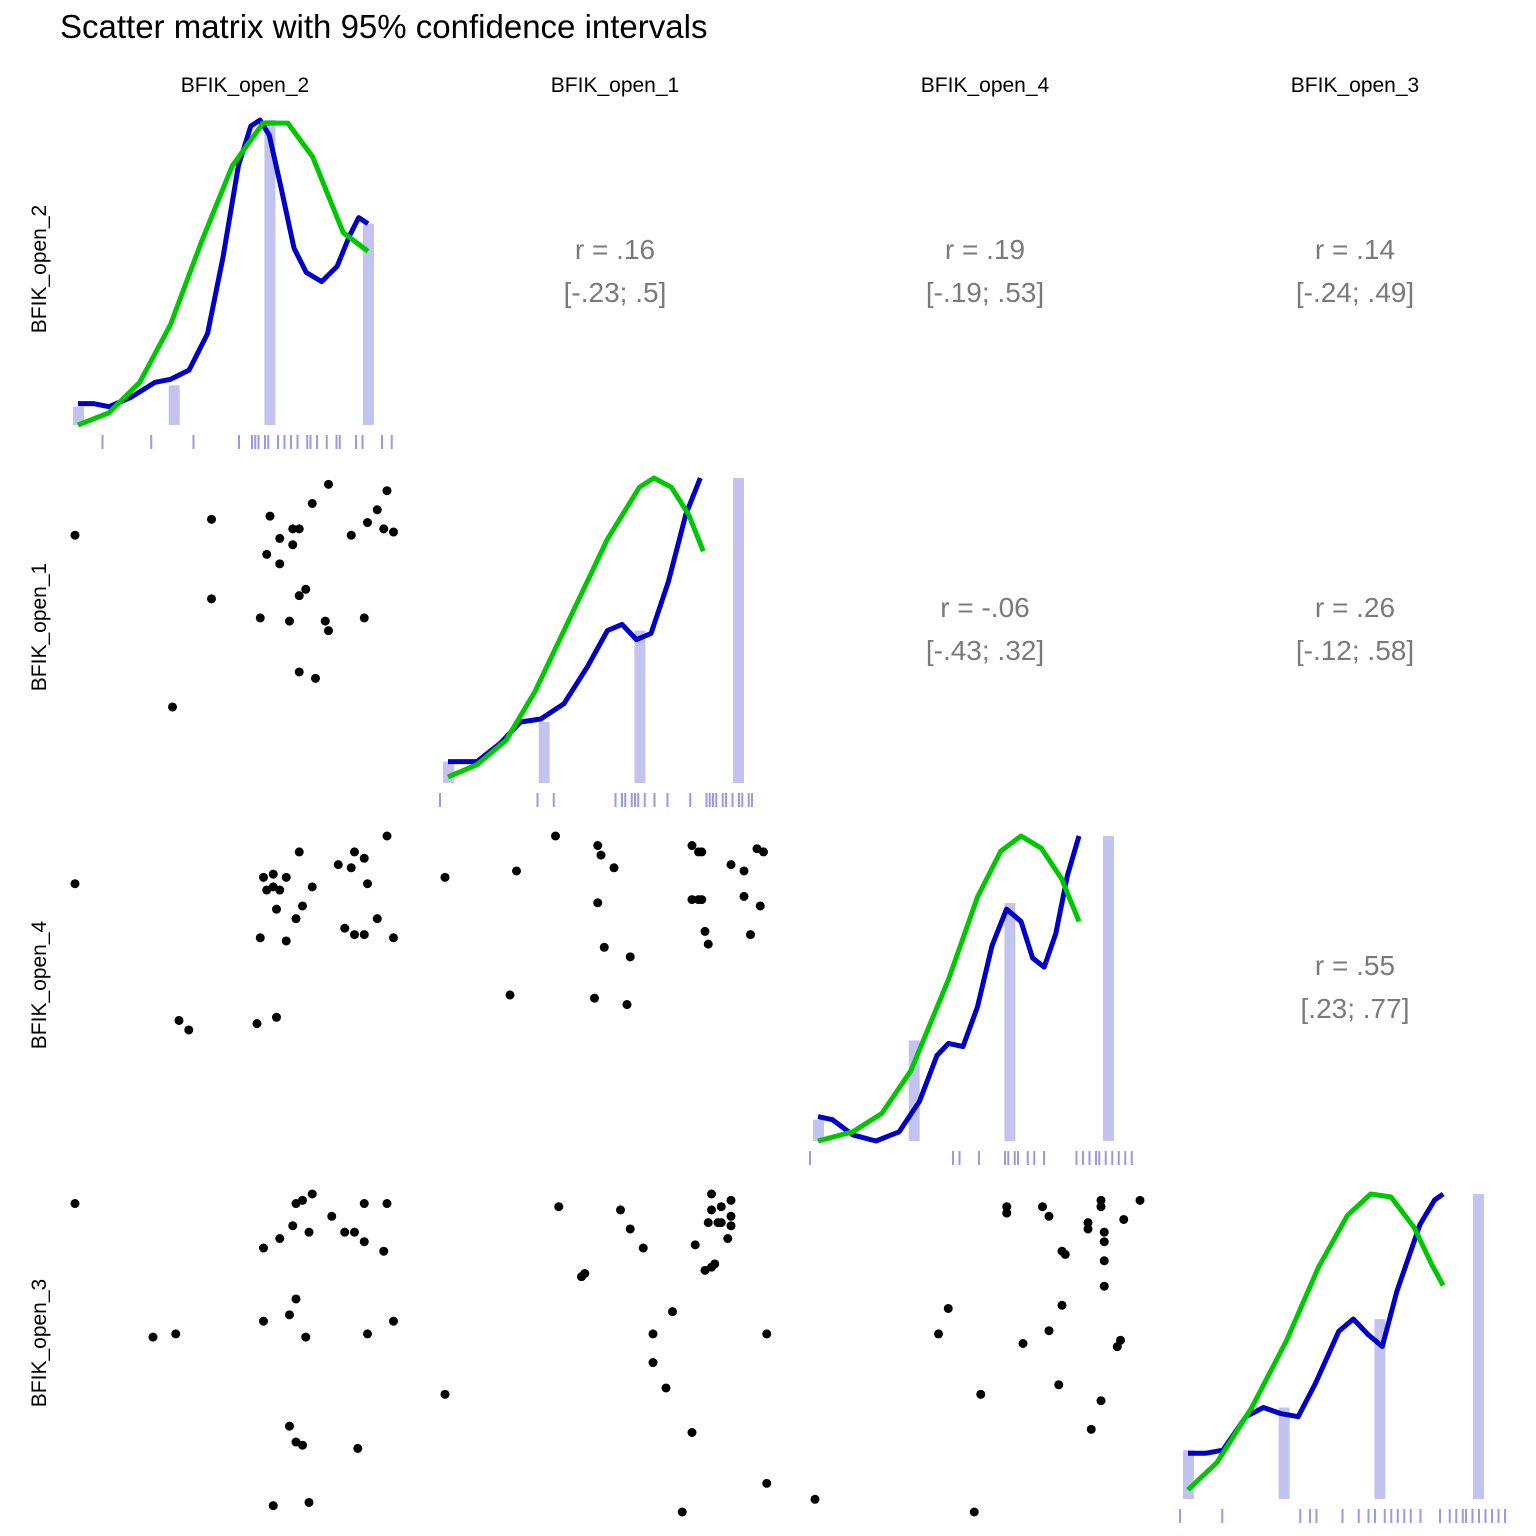  I want to click on column-label-3: BFIK_open_3, so click(1355, 85).